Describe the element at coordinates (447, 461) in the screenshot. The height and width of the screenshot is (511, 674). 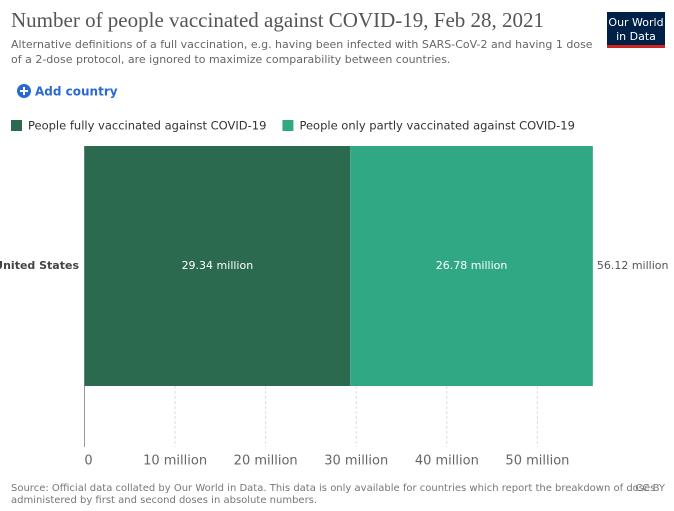
I see `x-tick-label: 40 million` at that location.